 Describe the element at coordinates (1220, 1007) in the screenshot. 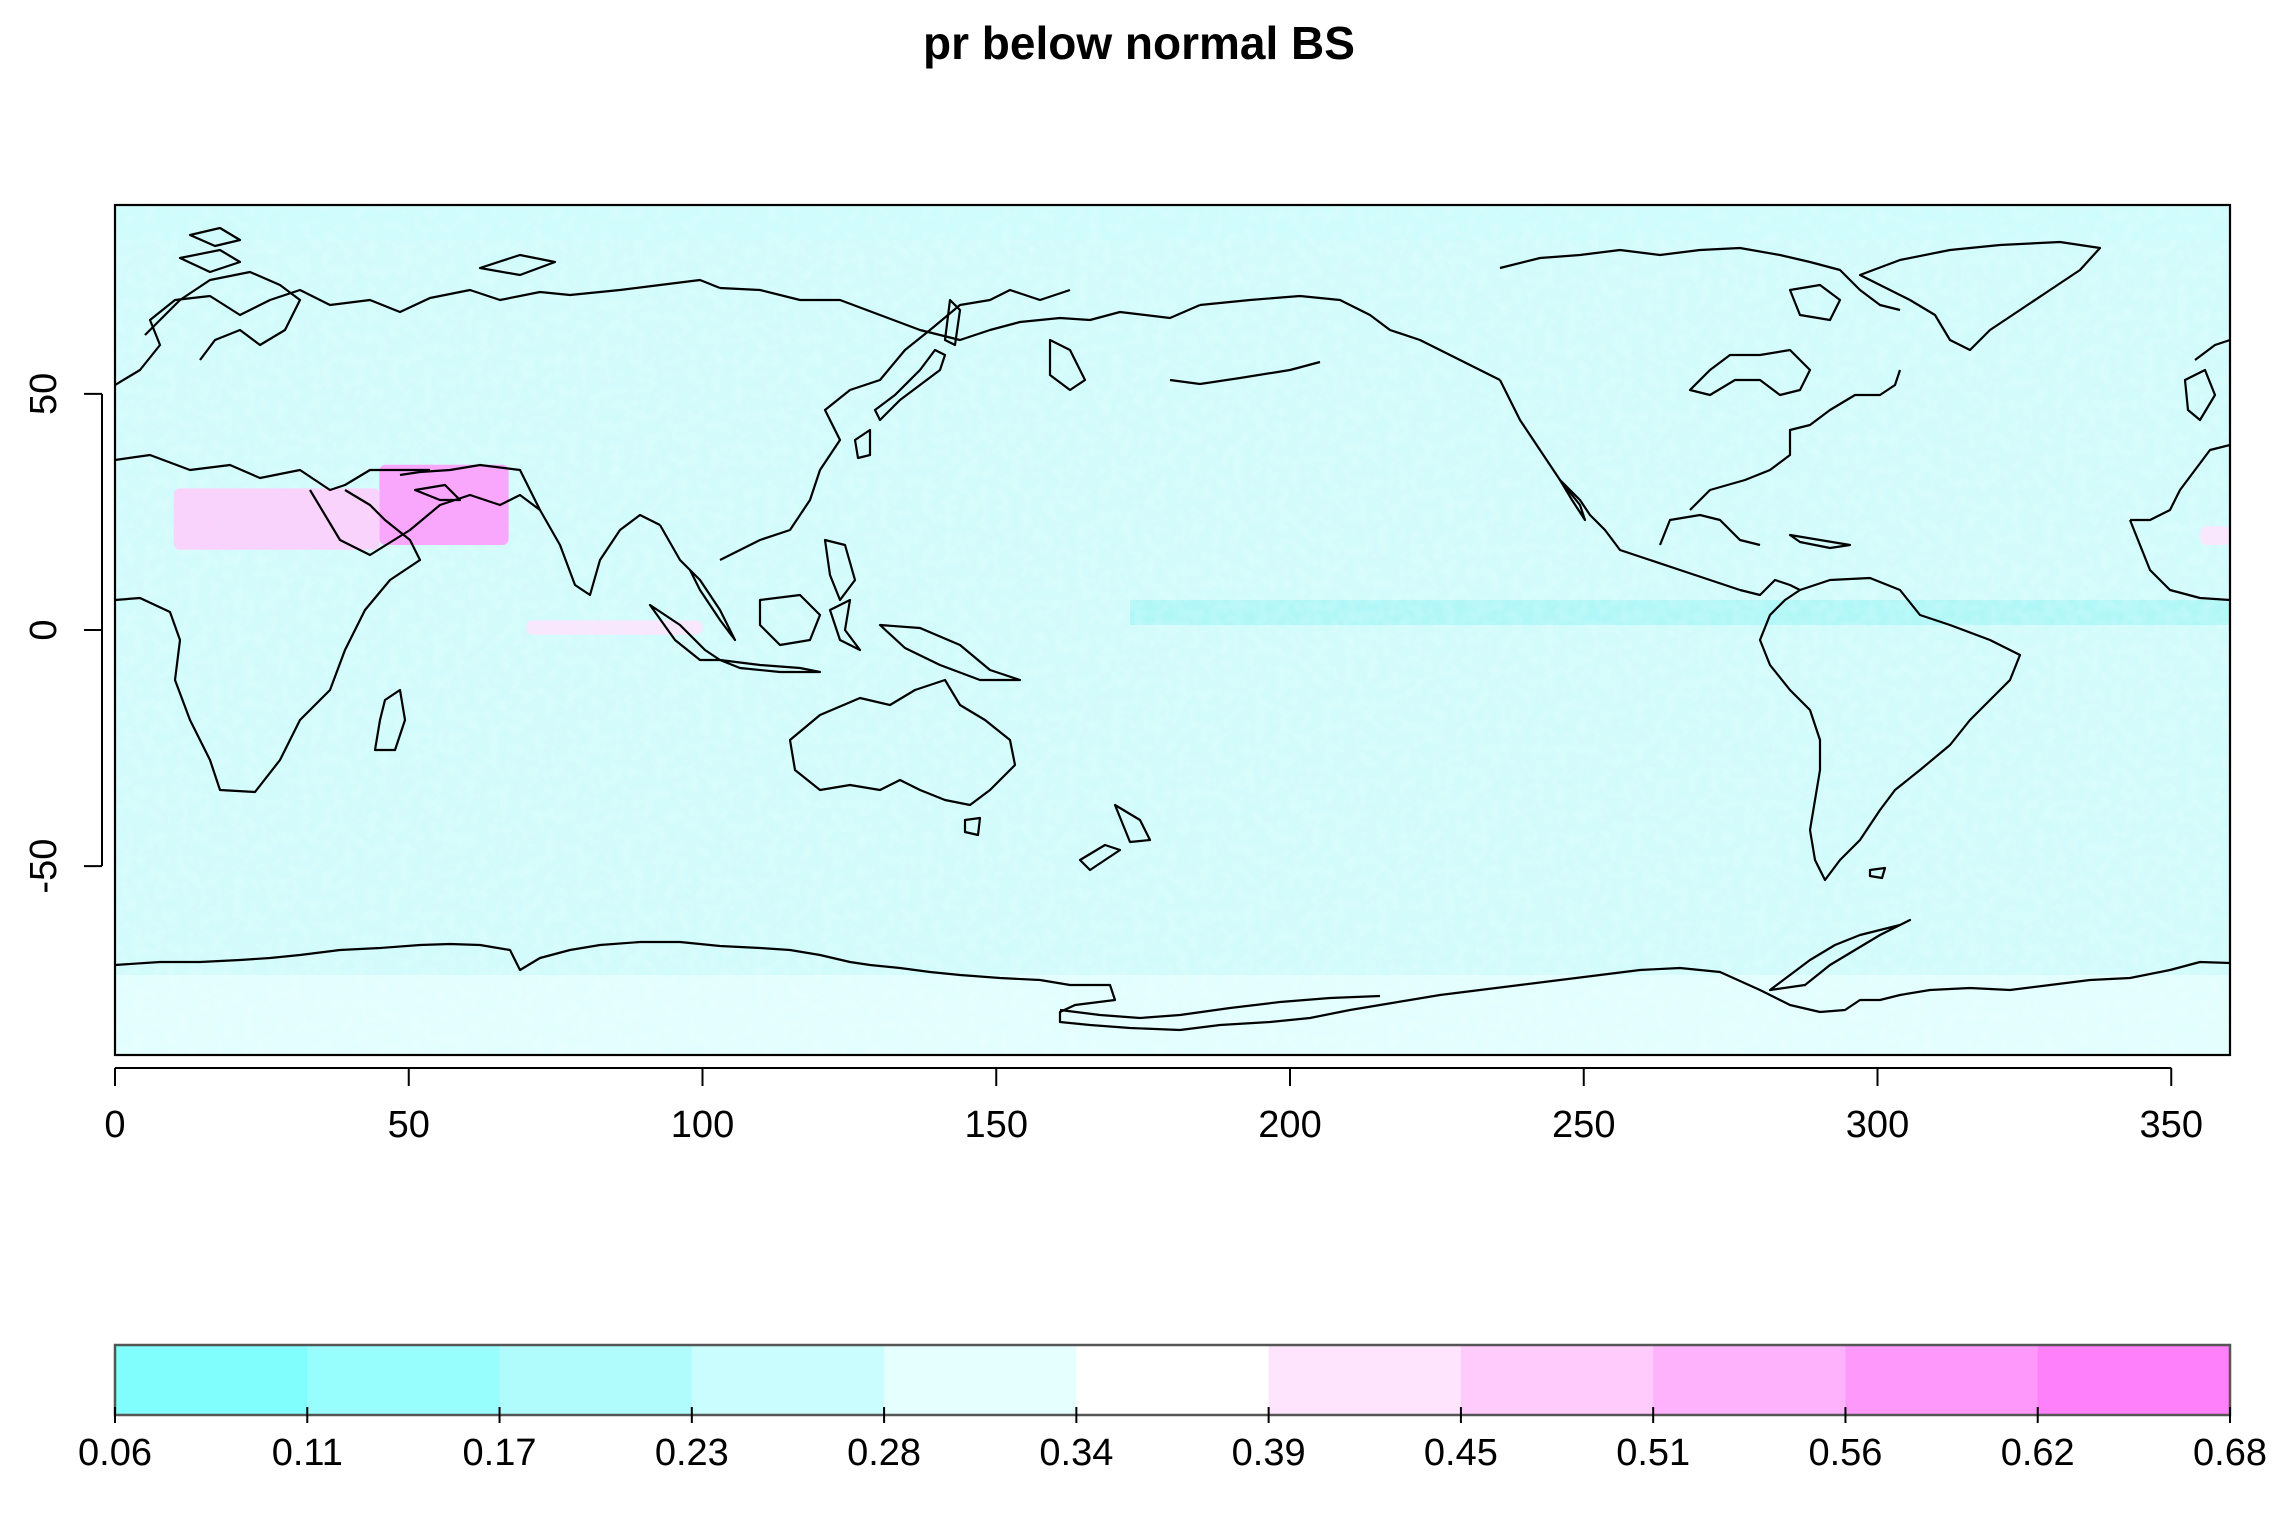

I see `coast-ross-shelf` at that location.